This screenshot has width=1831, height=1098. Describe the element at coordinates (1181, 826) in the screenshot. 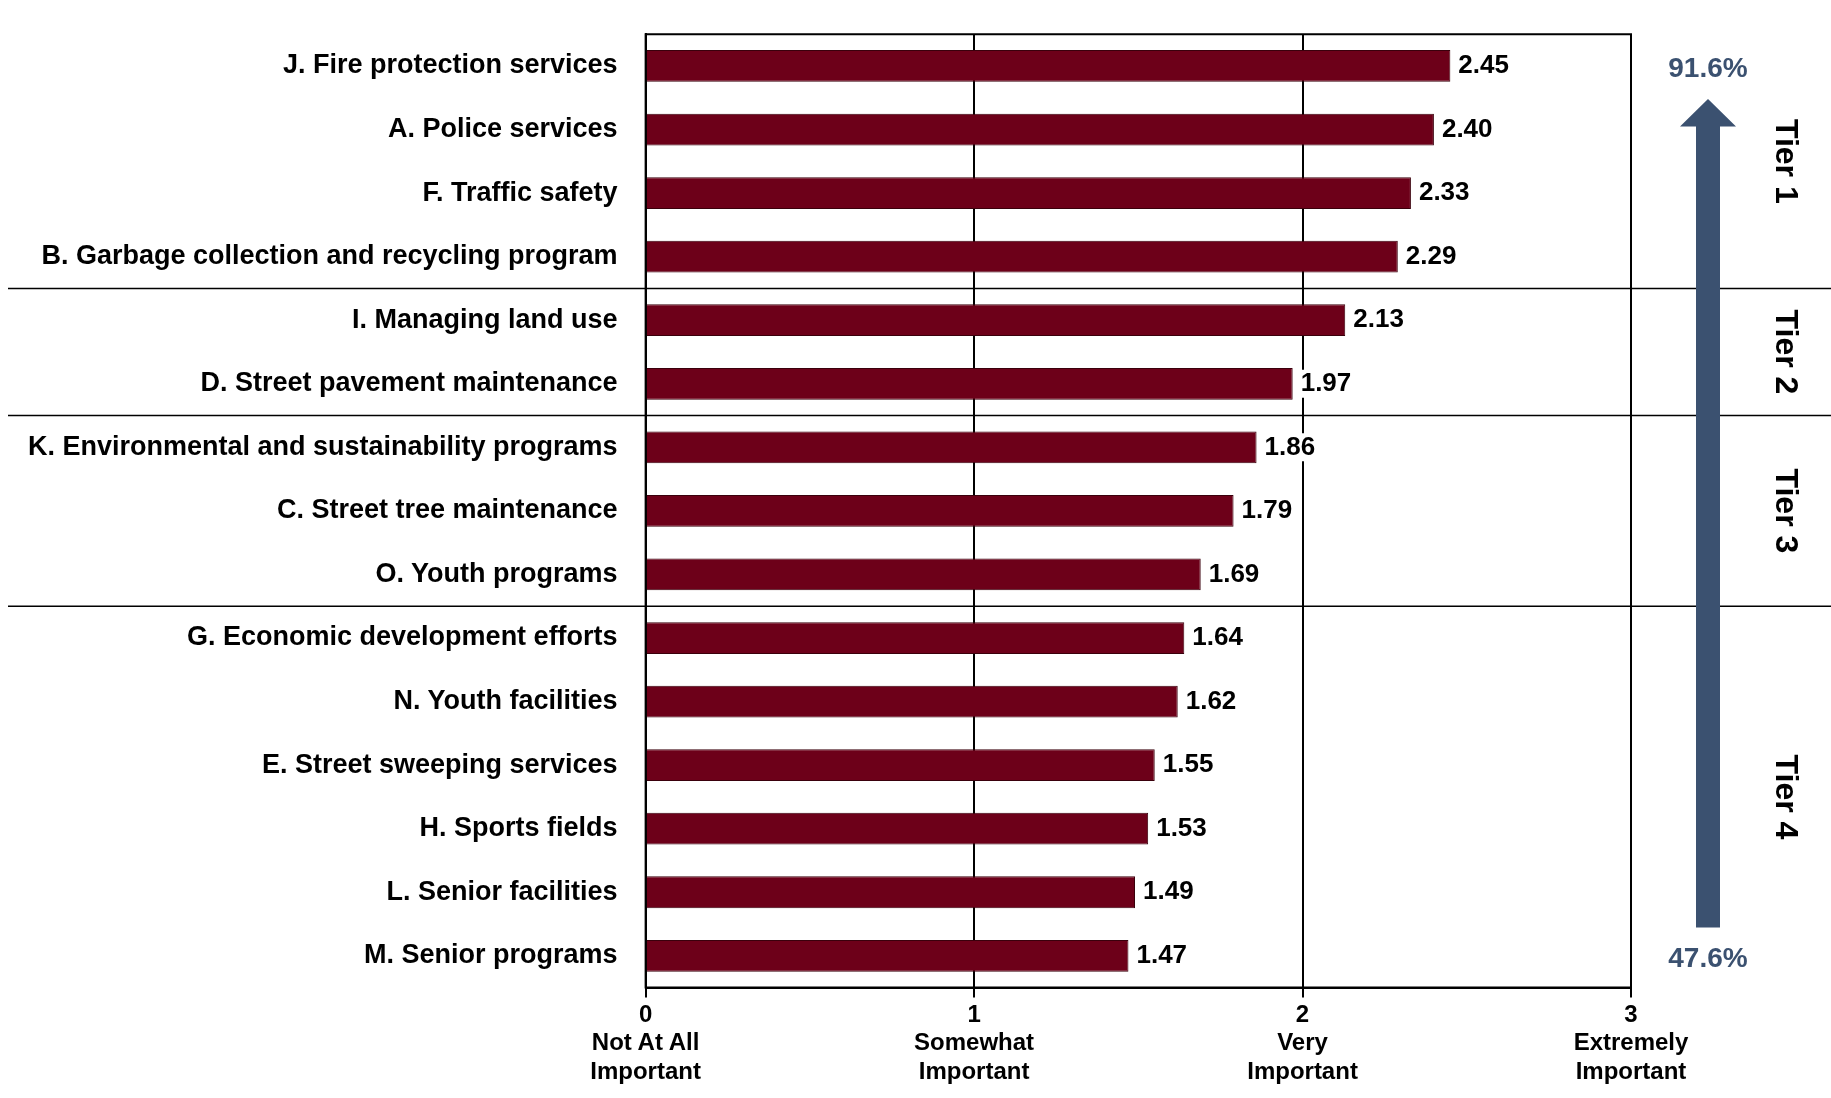

I see `data-label: 1.53` at that location.